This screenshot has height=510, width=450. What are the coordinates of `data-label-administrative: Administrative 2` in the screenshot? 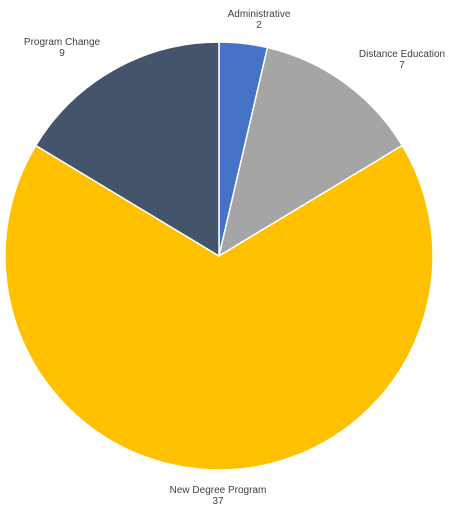 It's located at (259, 20).